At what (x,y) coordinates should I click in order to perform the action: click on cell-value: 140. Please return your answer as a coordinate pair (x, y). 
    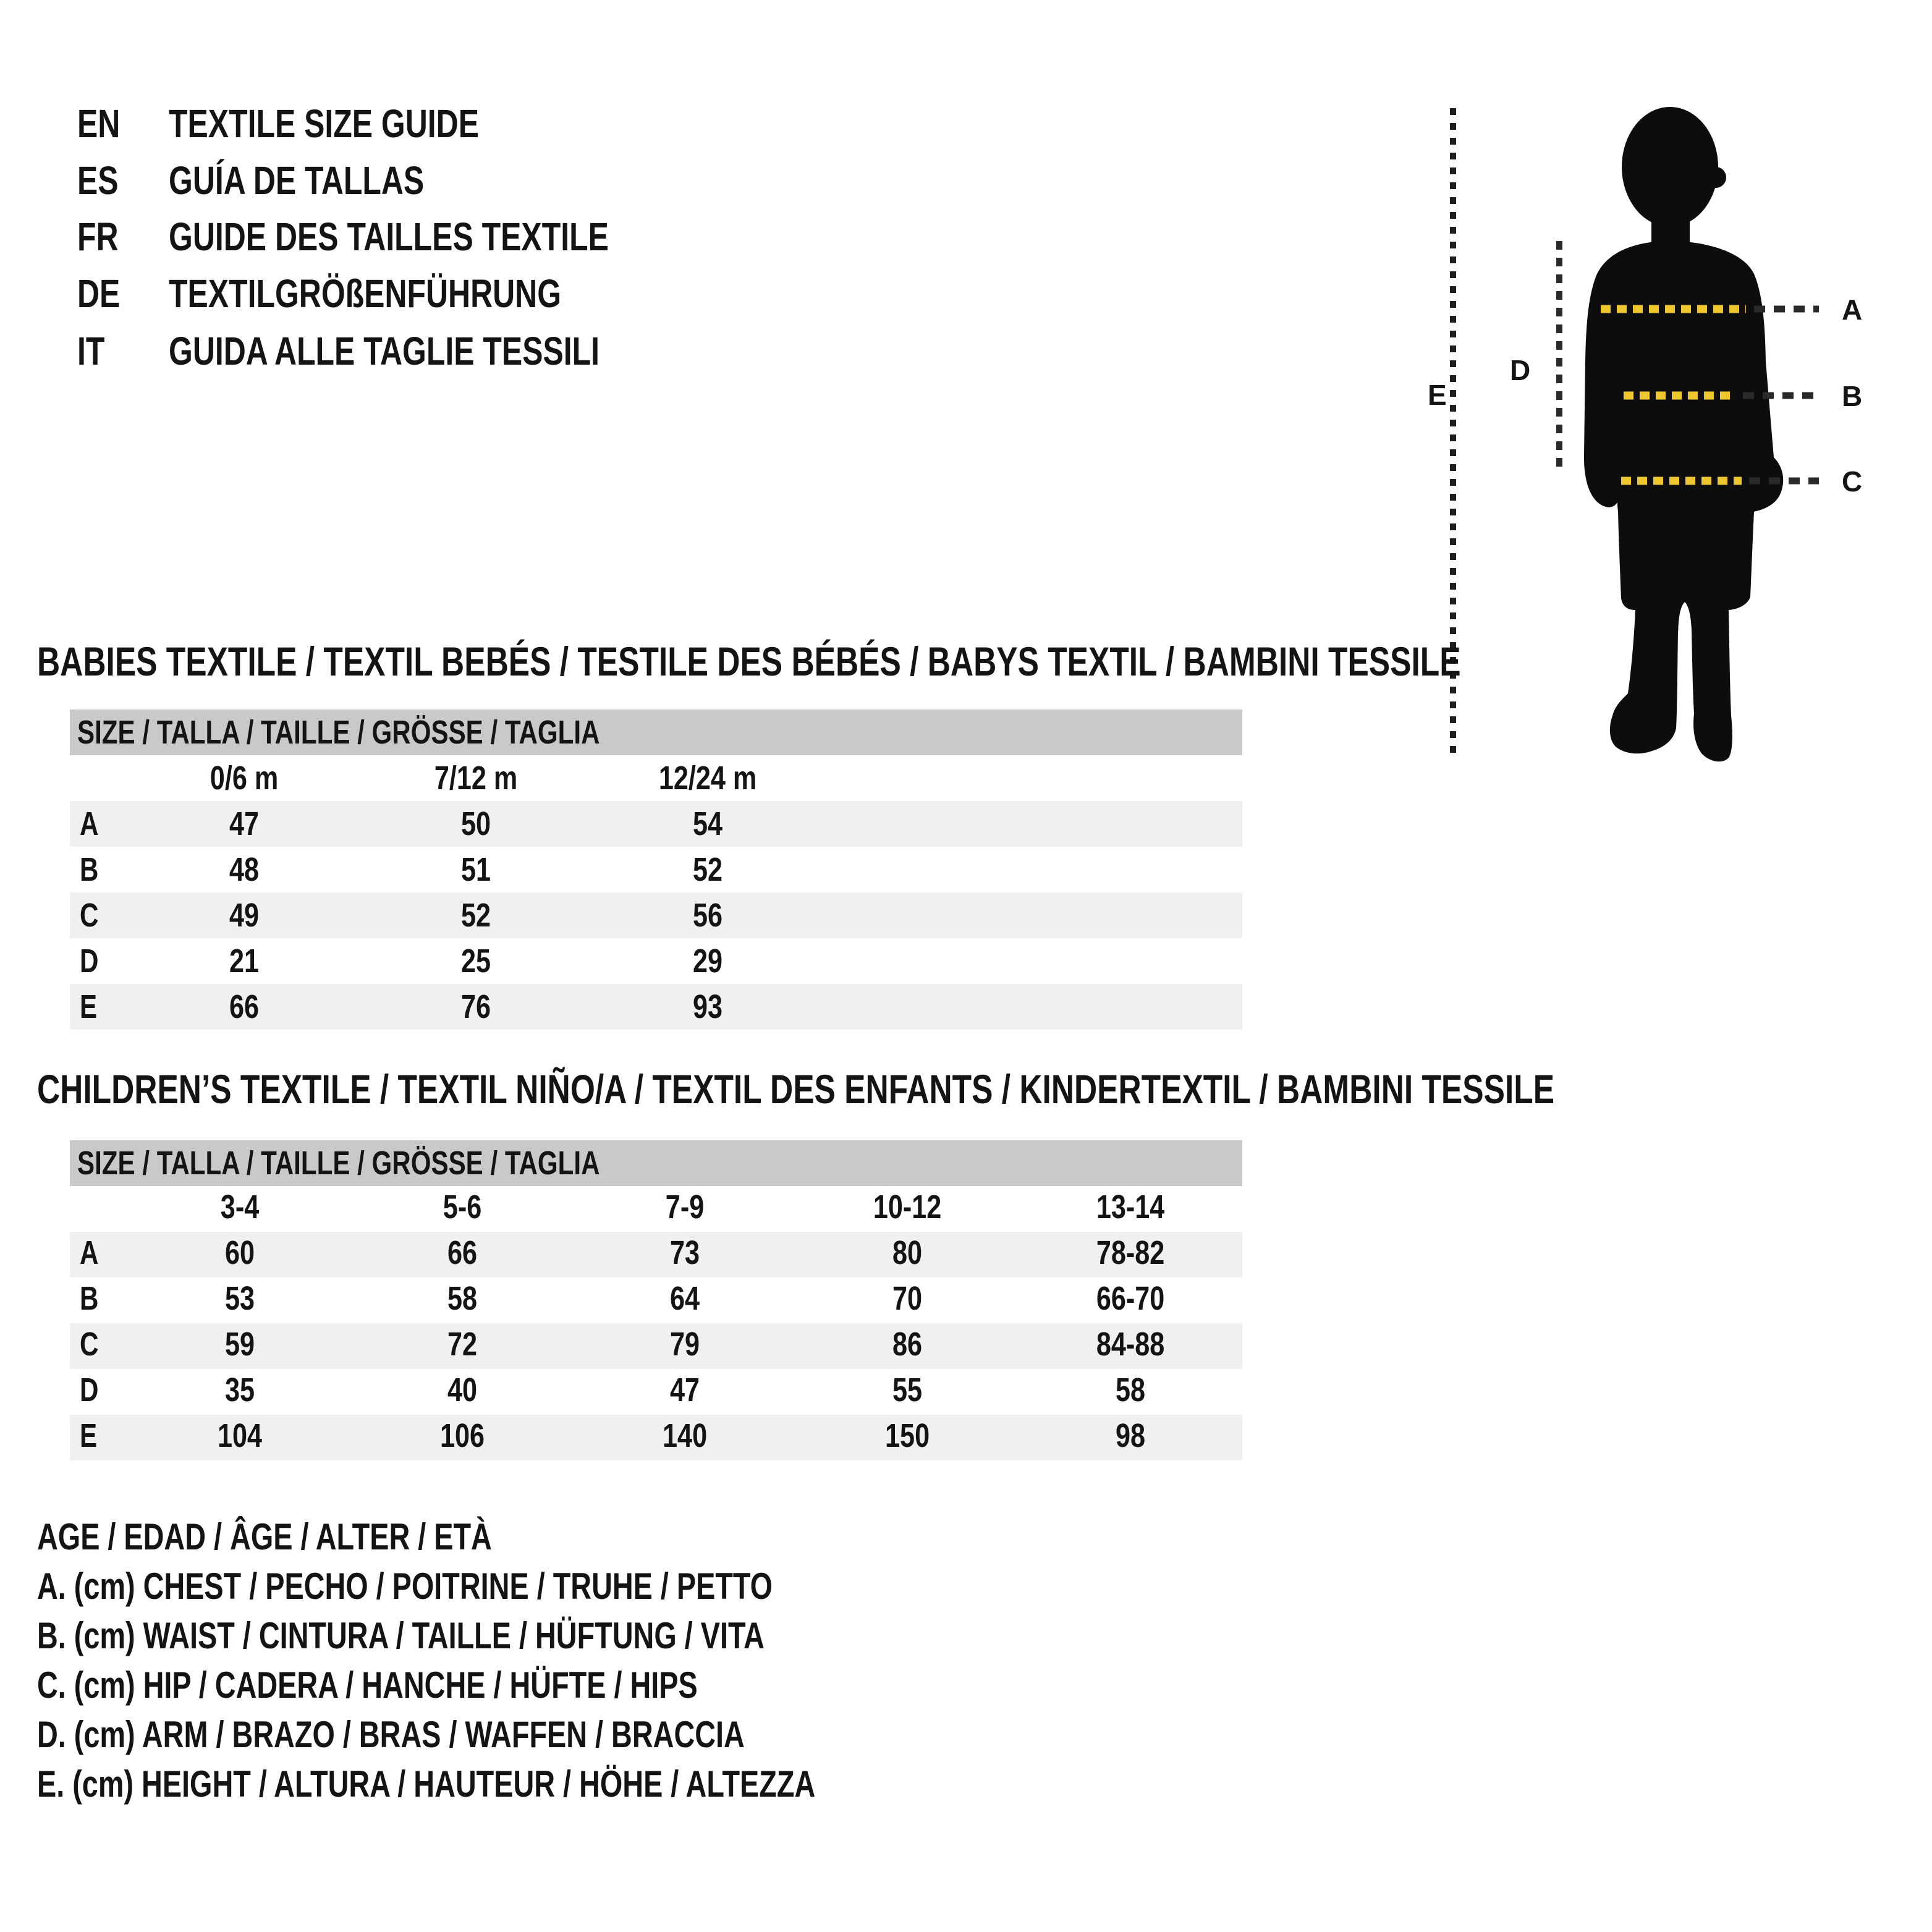
    Looking at the image, I should click on (685, 1435).